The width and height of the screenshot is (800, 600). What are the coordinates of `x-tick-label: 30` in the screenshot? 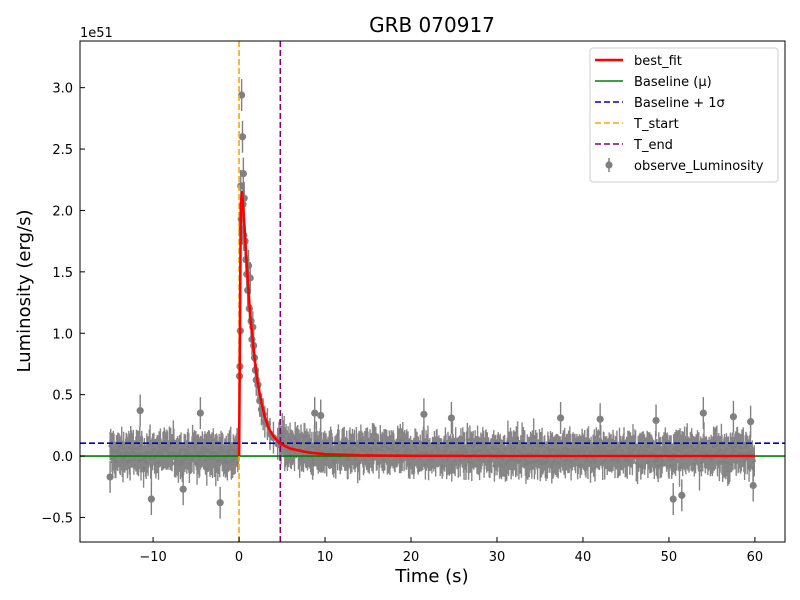 It's located at (497, 557).